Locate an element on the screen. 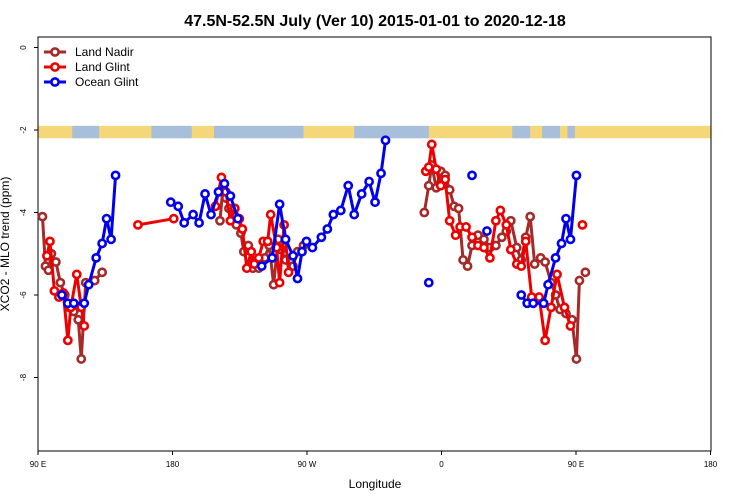 Image resolution: width=750 pixels, height=500 pixels. x-tick-label: 90 E is located at coordinates (38, 464).